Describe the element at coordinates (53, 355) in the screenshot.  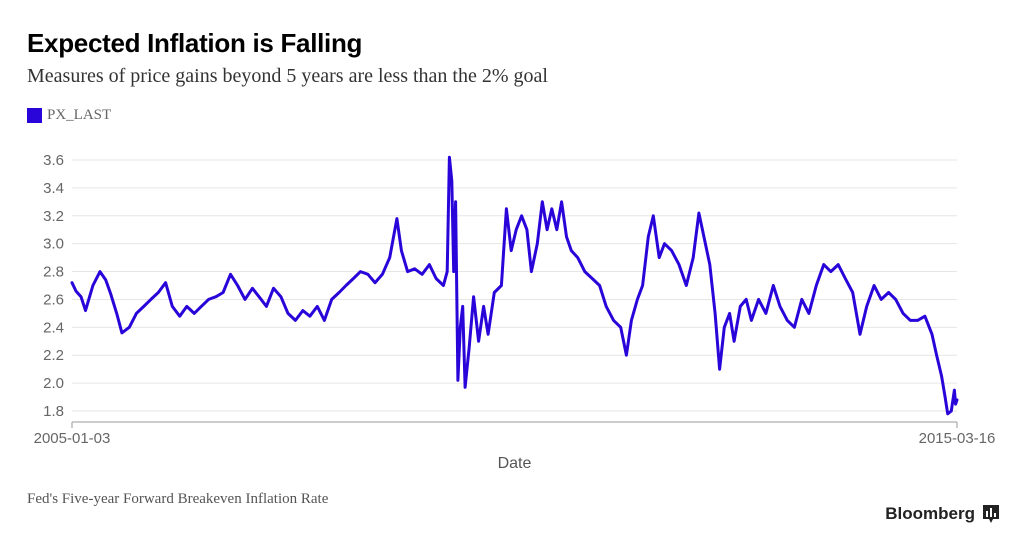
I see `y-tick-label: 2.2` at that location.